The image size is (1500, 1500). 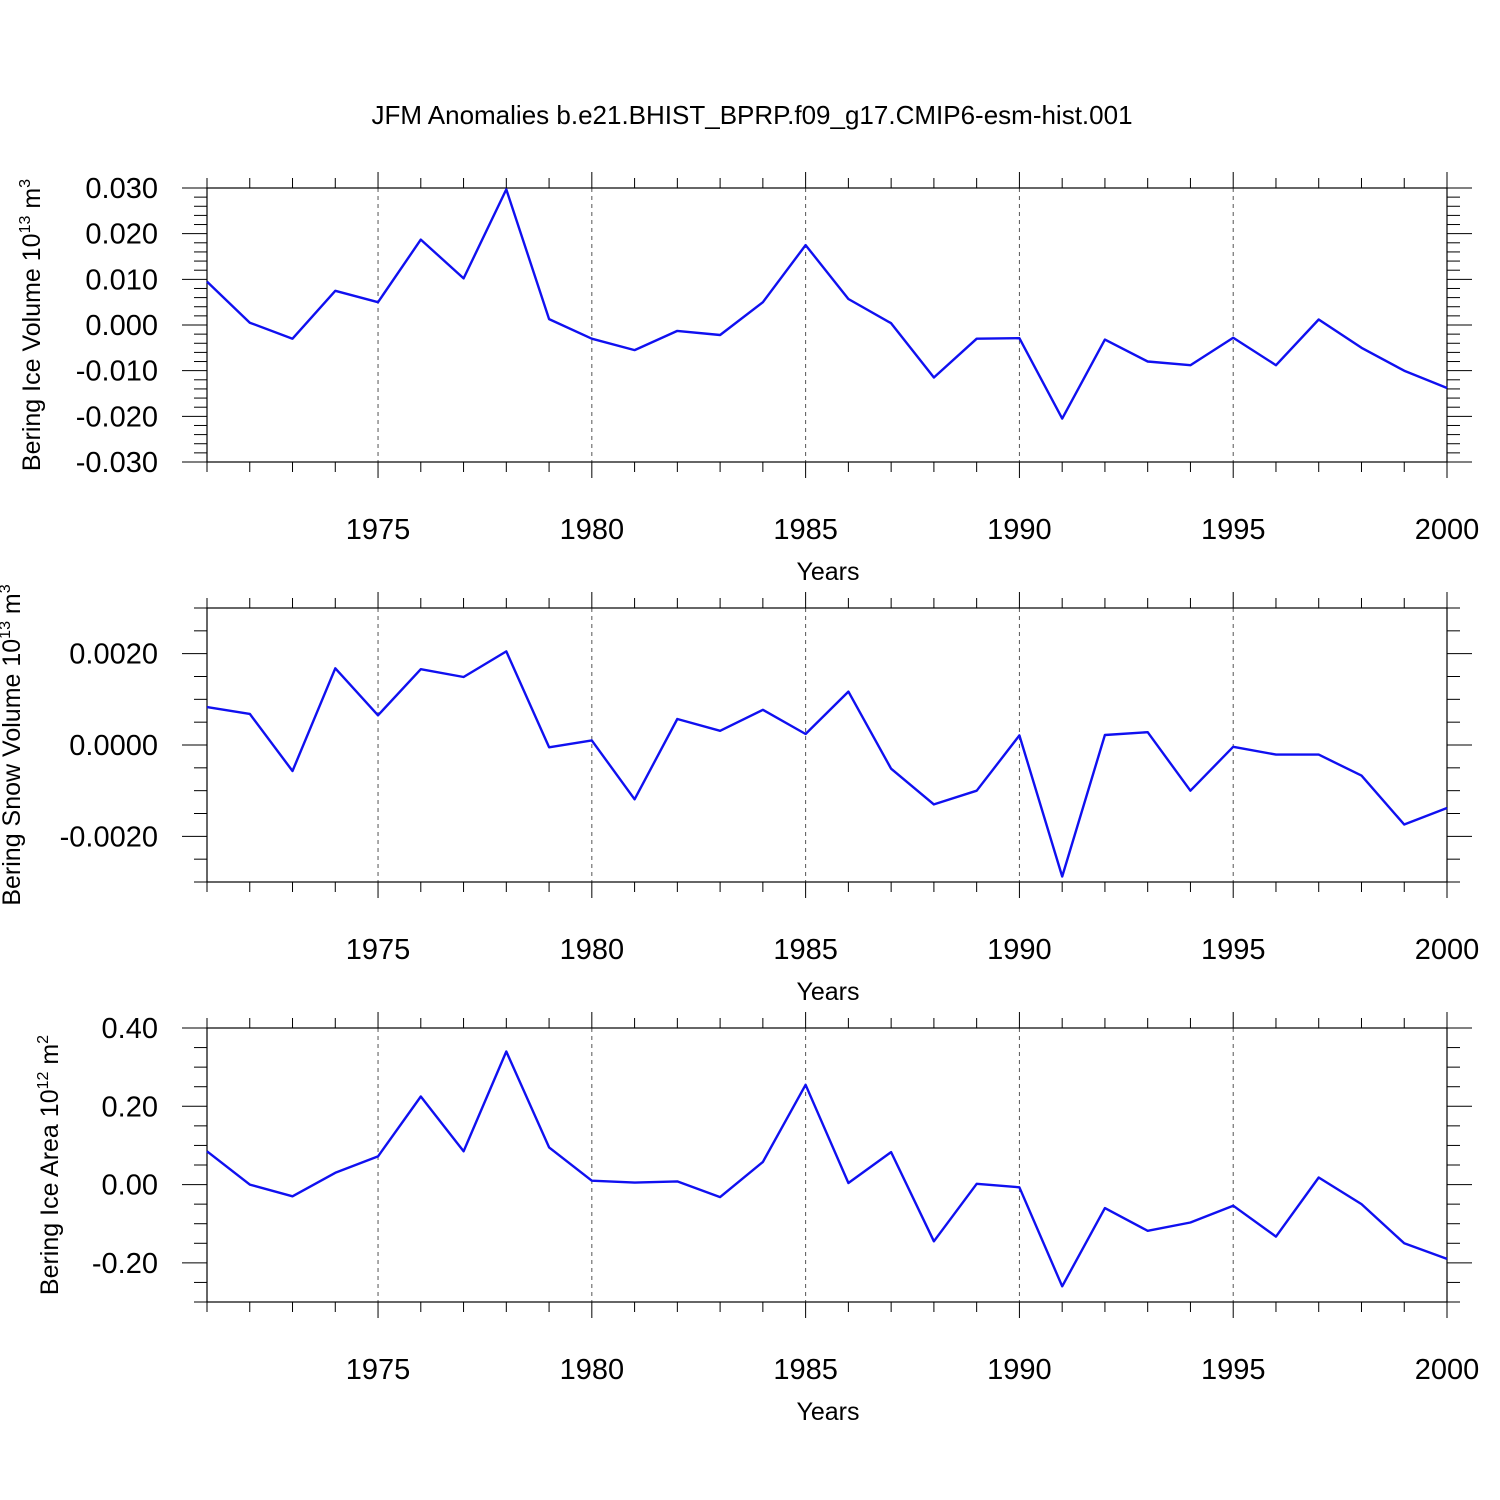 What do you see at coordinates (121, 235) in the screenshot?
I see `y-tick-label: 0.020` at bounding box center [121, 235].